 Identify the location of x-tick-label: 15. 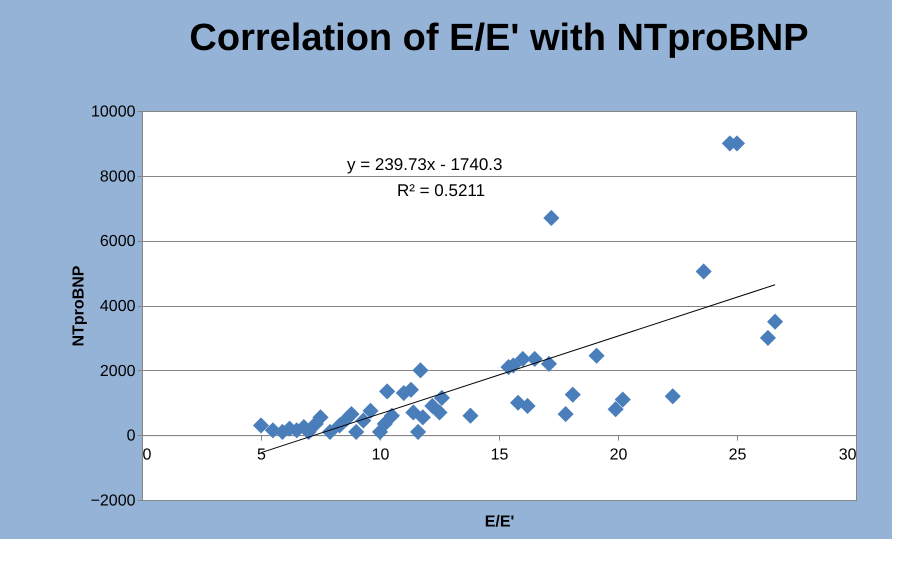
(499, 455).